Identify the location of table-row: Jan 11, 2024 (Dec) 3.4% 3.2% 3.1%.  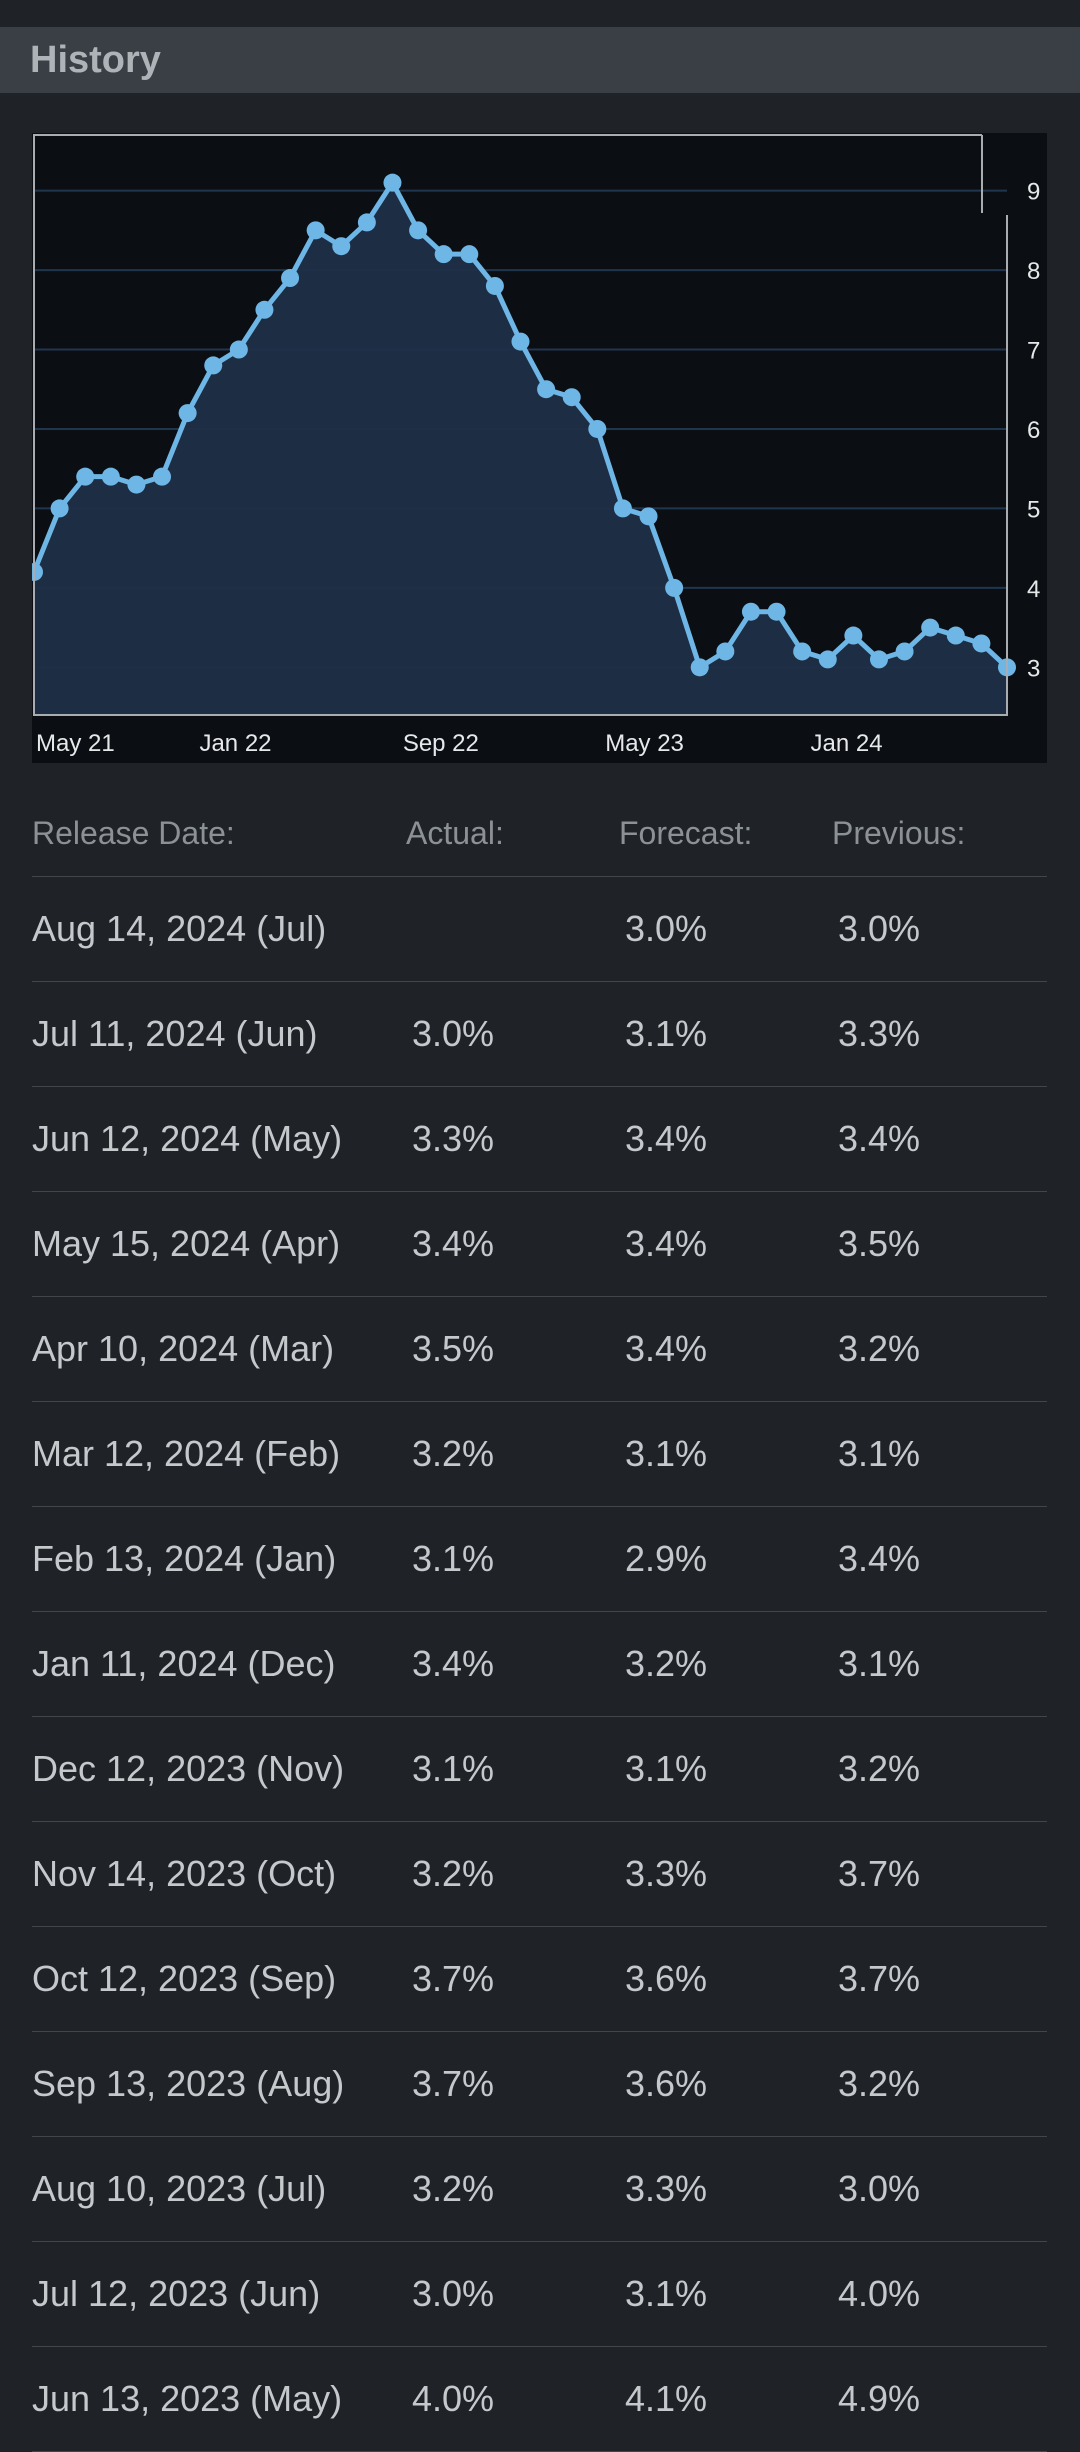
(539, 1664).